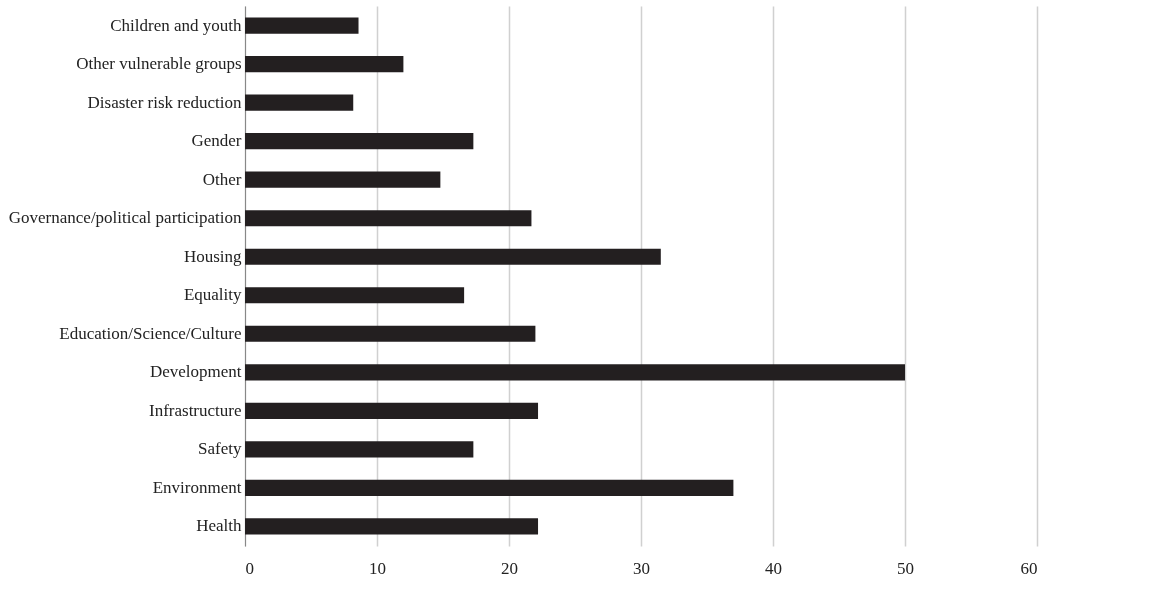 Image resolution: width=1157 pixels, height=614 pixels. I want to click on y-tick-label: Other vulnerable groups, so click(159, 64).